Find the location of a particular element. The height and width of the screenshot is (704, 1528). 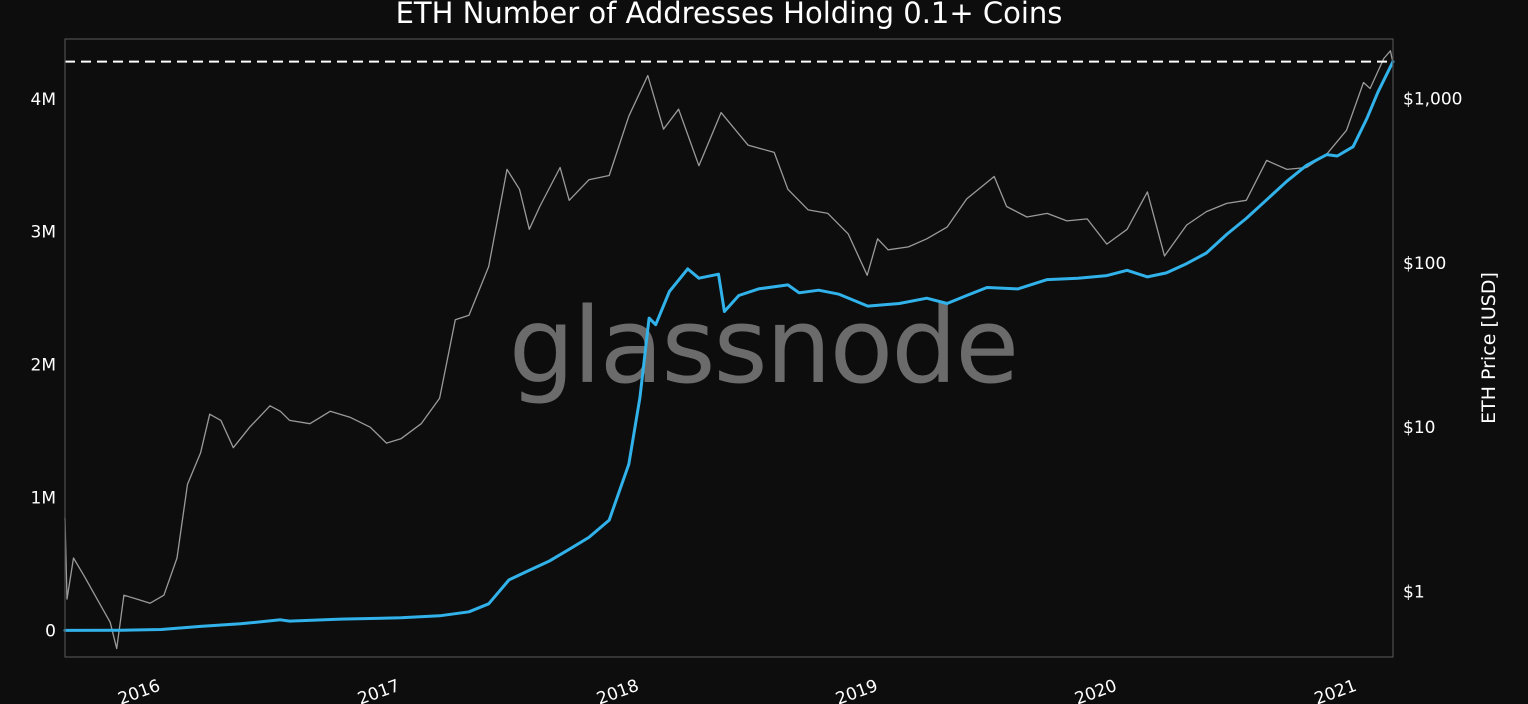

left-axis-tick-label: 3M is located at coordinates (43, 233).